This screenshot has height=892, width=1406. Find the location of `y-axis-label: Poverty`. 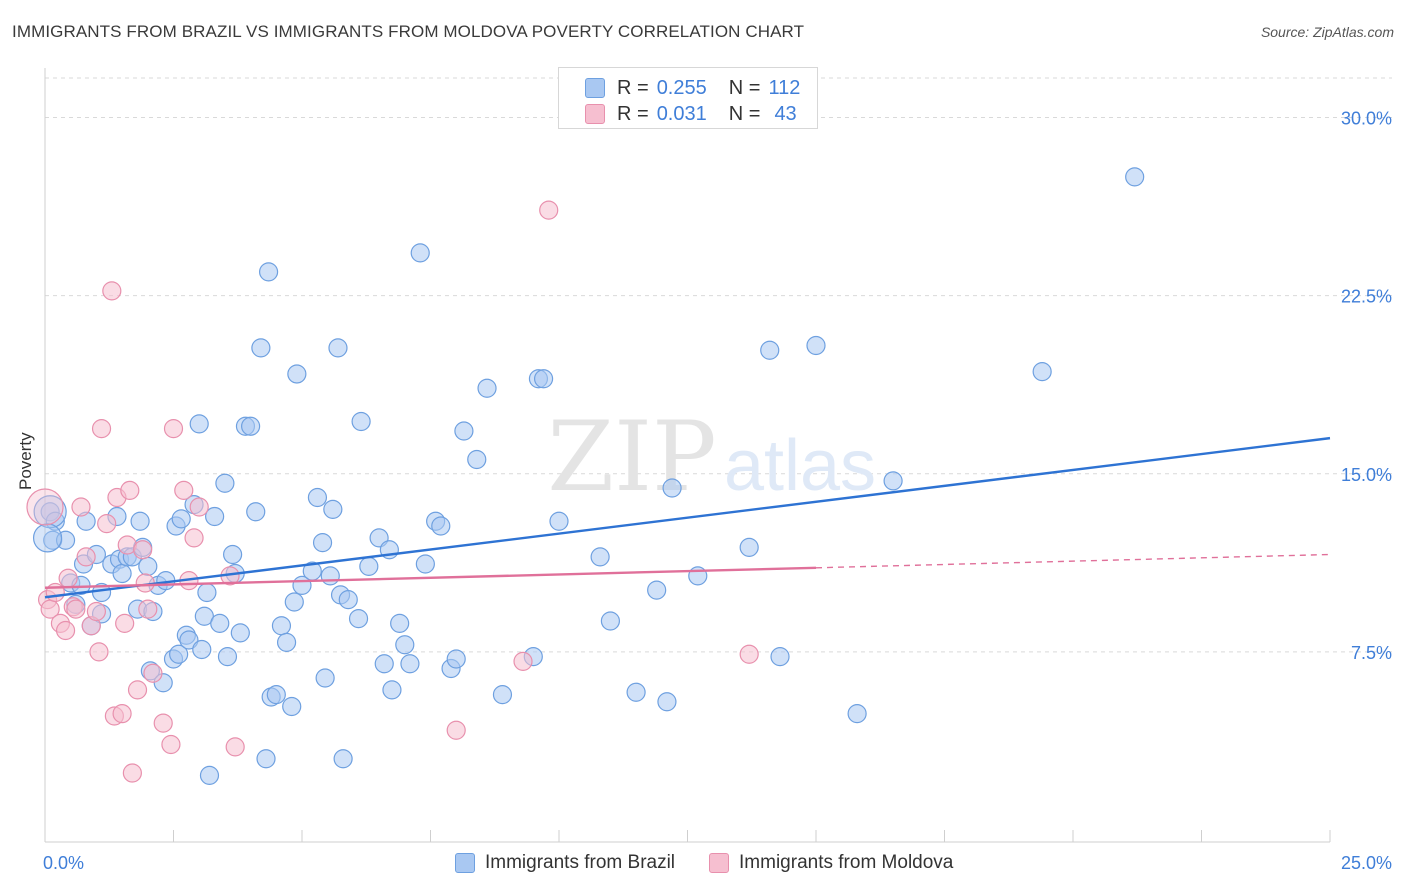

y-axis-label: Poverty is located at coordinates (25, 461).